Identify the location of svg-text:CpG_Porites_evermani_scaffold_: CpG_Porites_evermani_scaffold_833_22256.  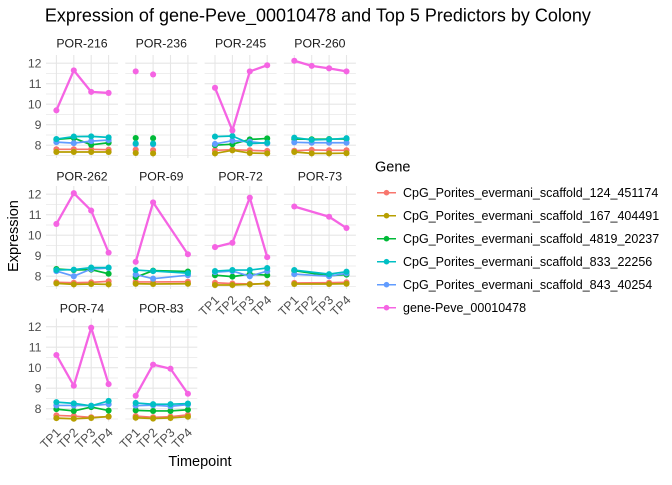
(527, 262).